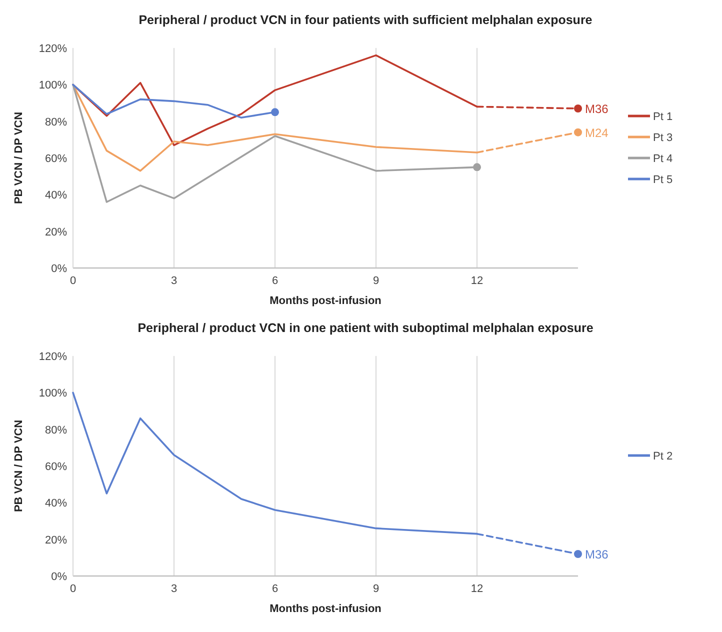 Image resolution: width=722 pixels, height=632 pixels. I want to click on legend-label: Pt 4, so click(663, 159).